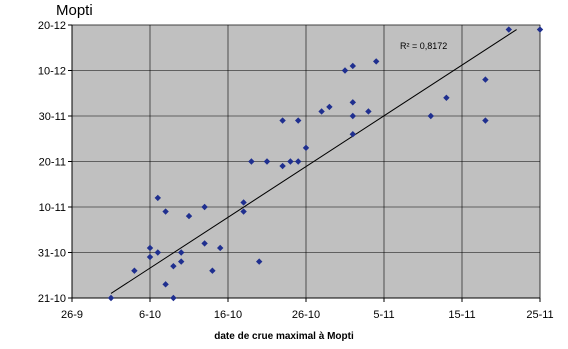 The height and width of the screenshot is (349, 568). Describe the element at coordinates (150, 315) in the screenshot. I see `x-tick-label: 6-10` at that location.